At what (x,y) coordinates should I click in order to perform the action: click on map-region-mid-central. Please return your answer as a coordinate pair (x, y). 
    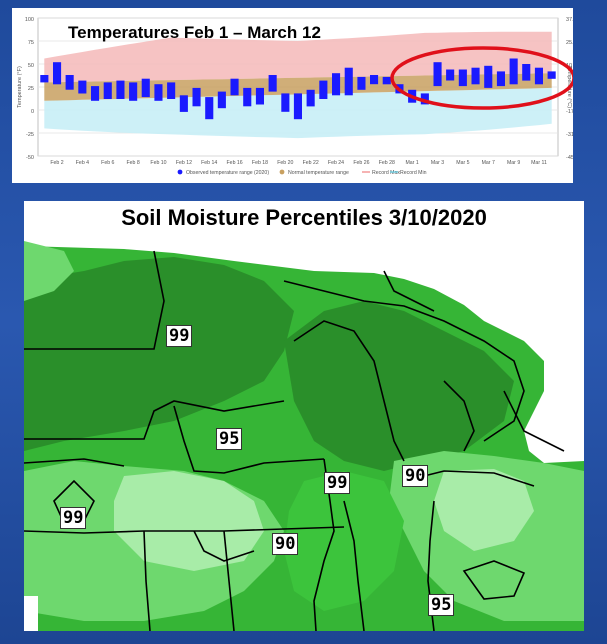
    Looking at the image, I should click on (344, 541).